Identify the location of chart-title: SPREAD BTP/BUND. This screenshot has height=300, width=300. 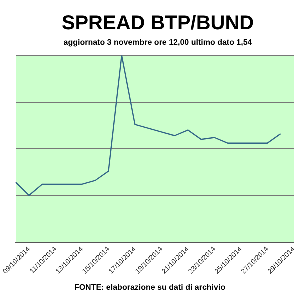
(158, 23).